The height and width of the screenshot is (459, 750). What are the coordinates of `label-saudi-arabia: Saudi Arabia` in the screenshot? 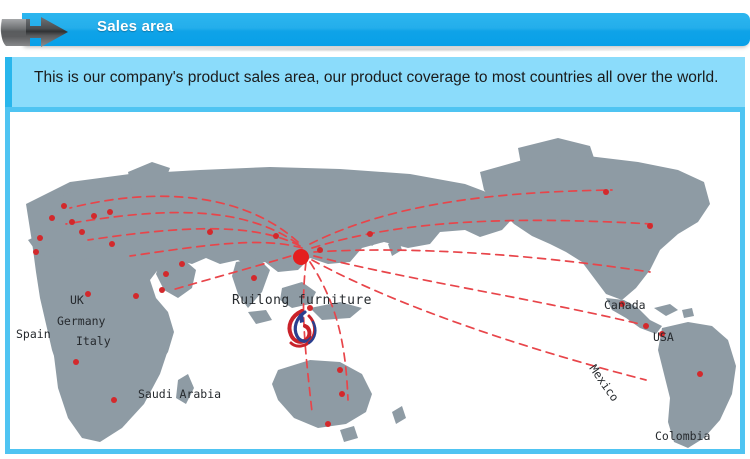 It's located at (180, 394).